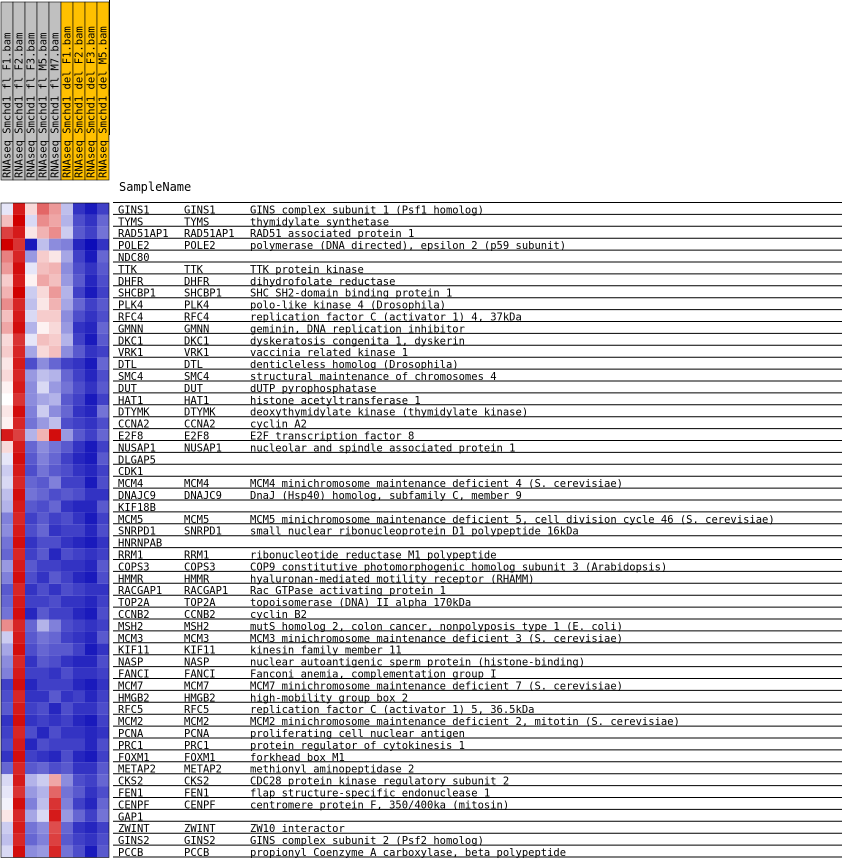 The image size is (842, 864). What do you see at coordinates (196, 306) in the screenshot?
I see `row-symbol: PLK4` at bounding box center [196, 306].